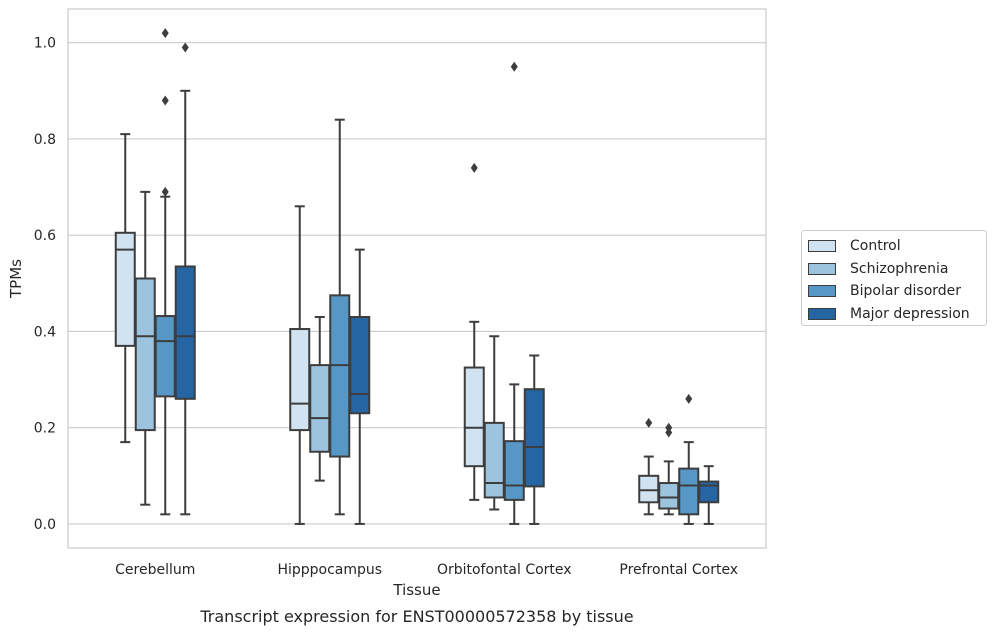 The image size is (997, 634). What do you see at coordinates (504, 570) in the screenshot?
I see `x-tick-label: Orbitofontal Cortex` at bounding box center [504, 570].